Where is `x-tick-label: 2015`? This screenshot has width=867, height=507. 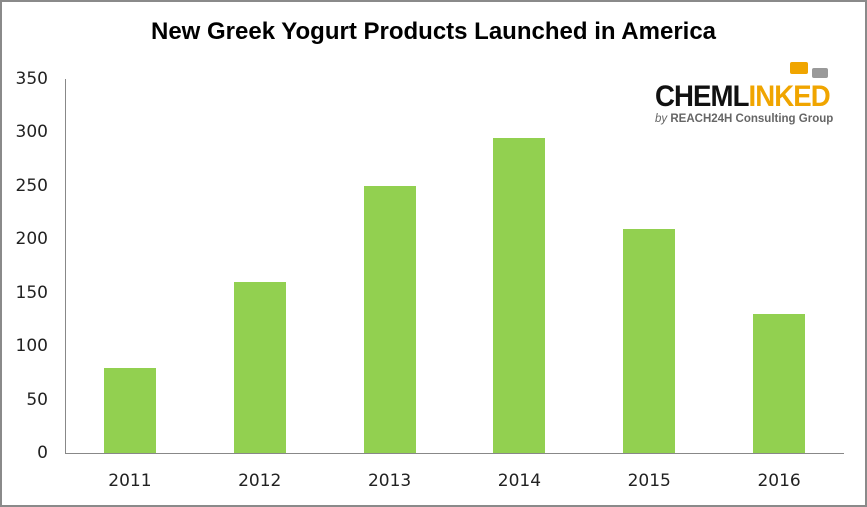
x-tick-label: 2015 is located at coordinates (649, 481).